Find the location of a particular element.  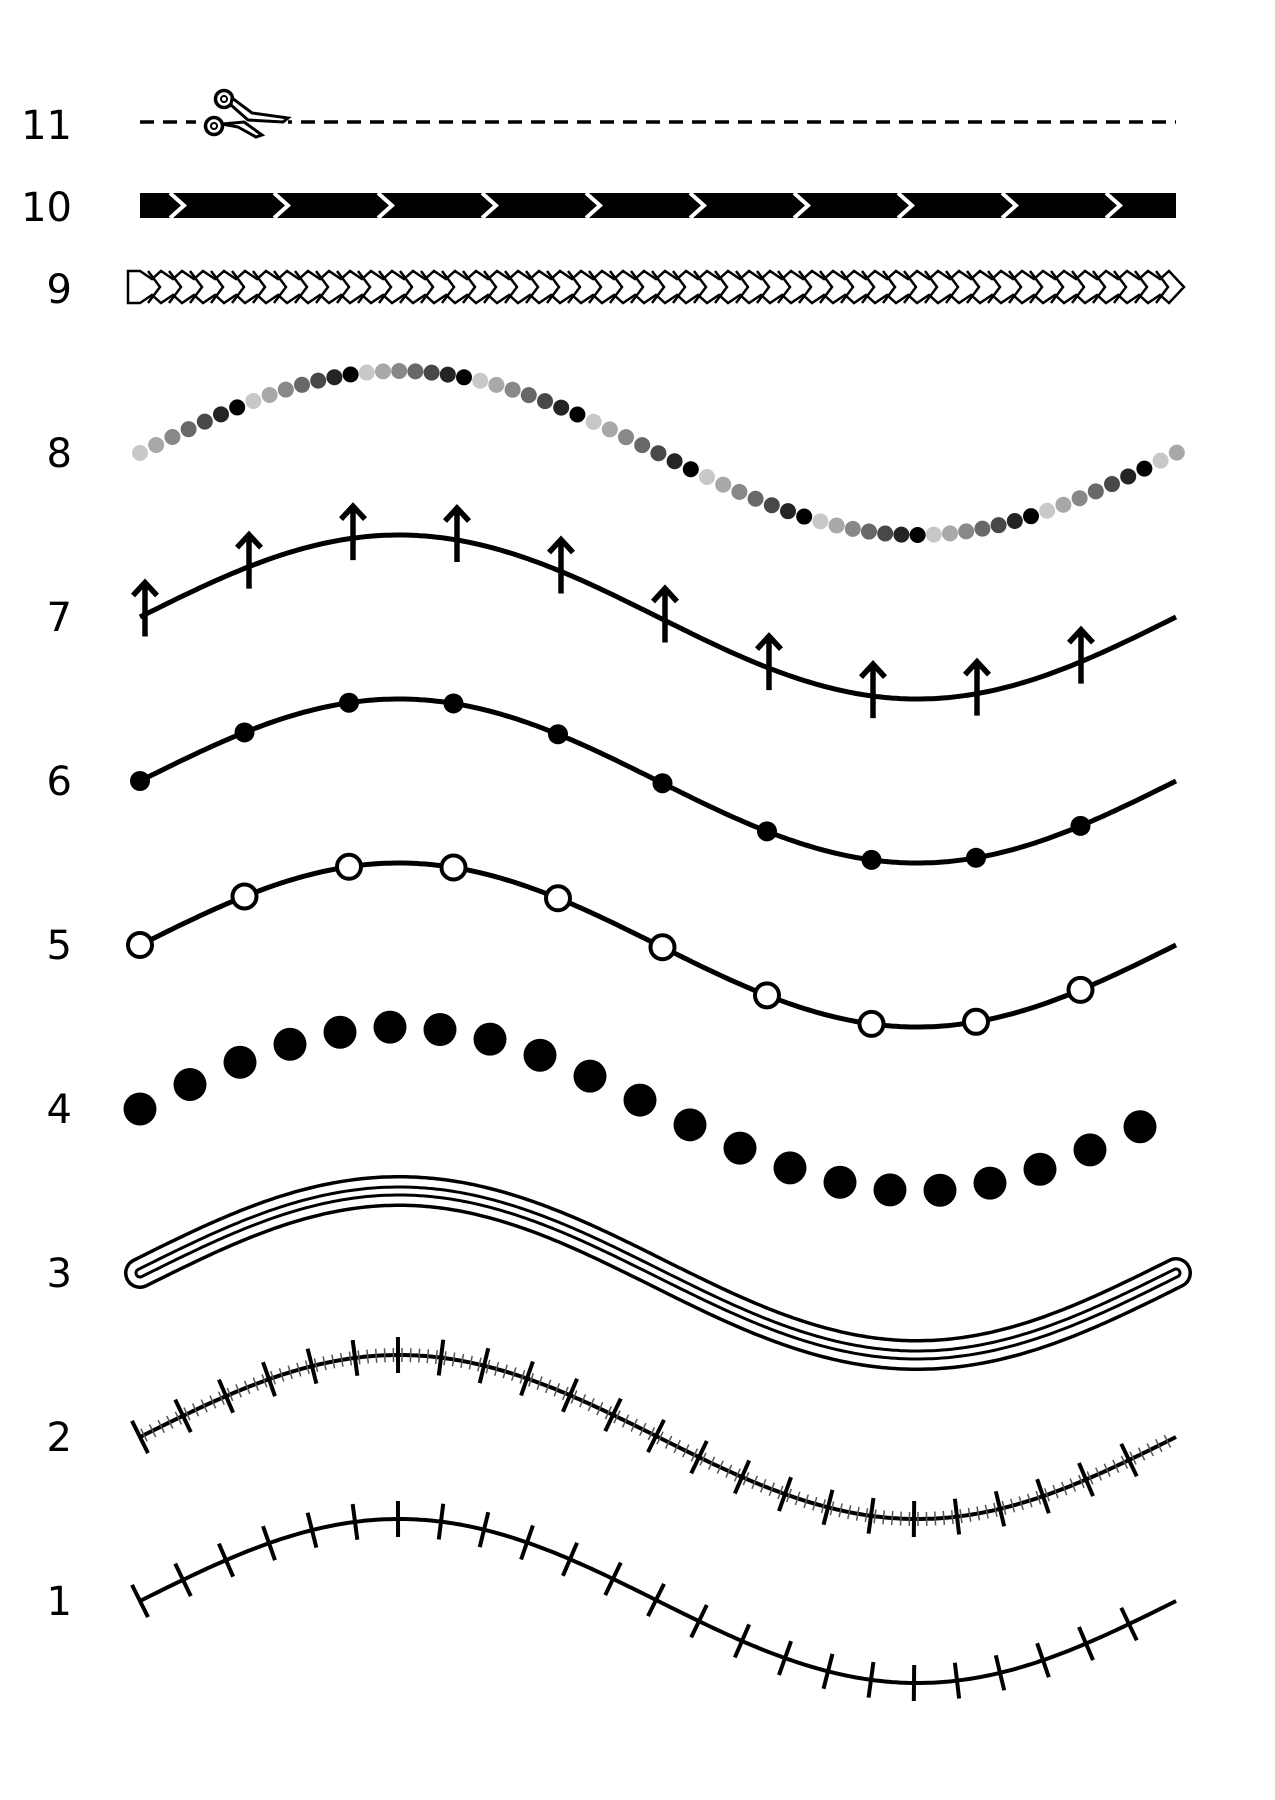

band-chevrons is located at coordinates (646, 205).